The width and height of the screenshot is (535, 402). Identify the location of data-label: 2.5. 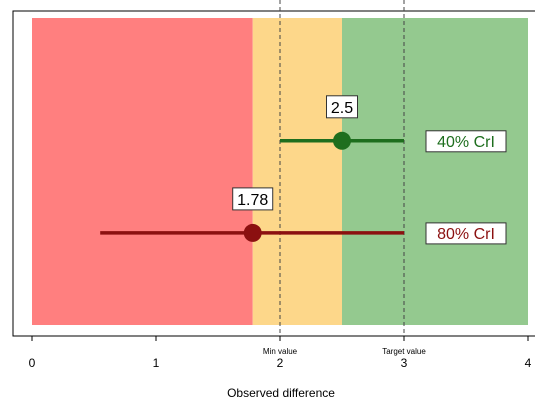
(342, 108).